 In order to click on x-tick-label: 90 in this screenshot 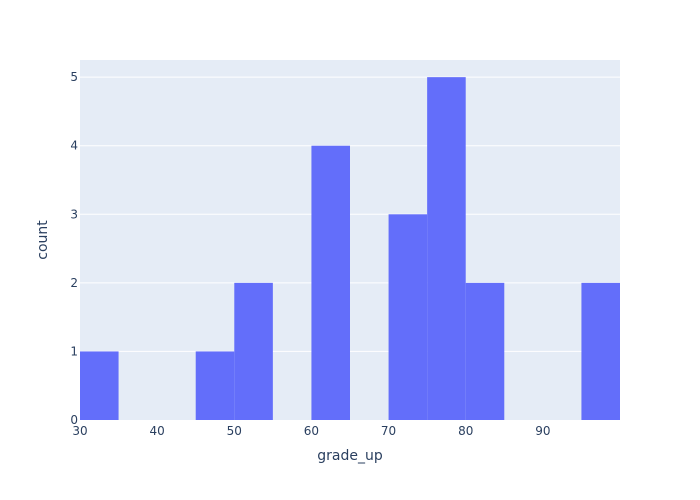, I will do `click(542, 431)`.